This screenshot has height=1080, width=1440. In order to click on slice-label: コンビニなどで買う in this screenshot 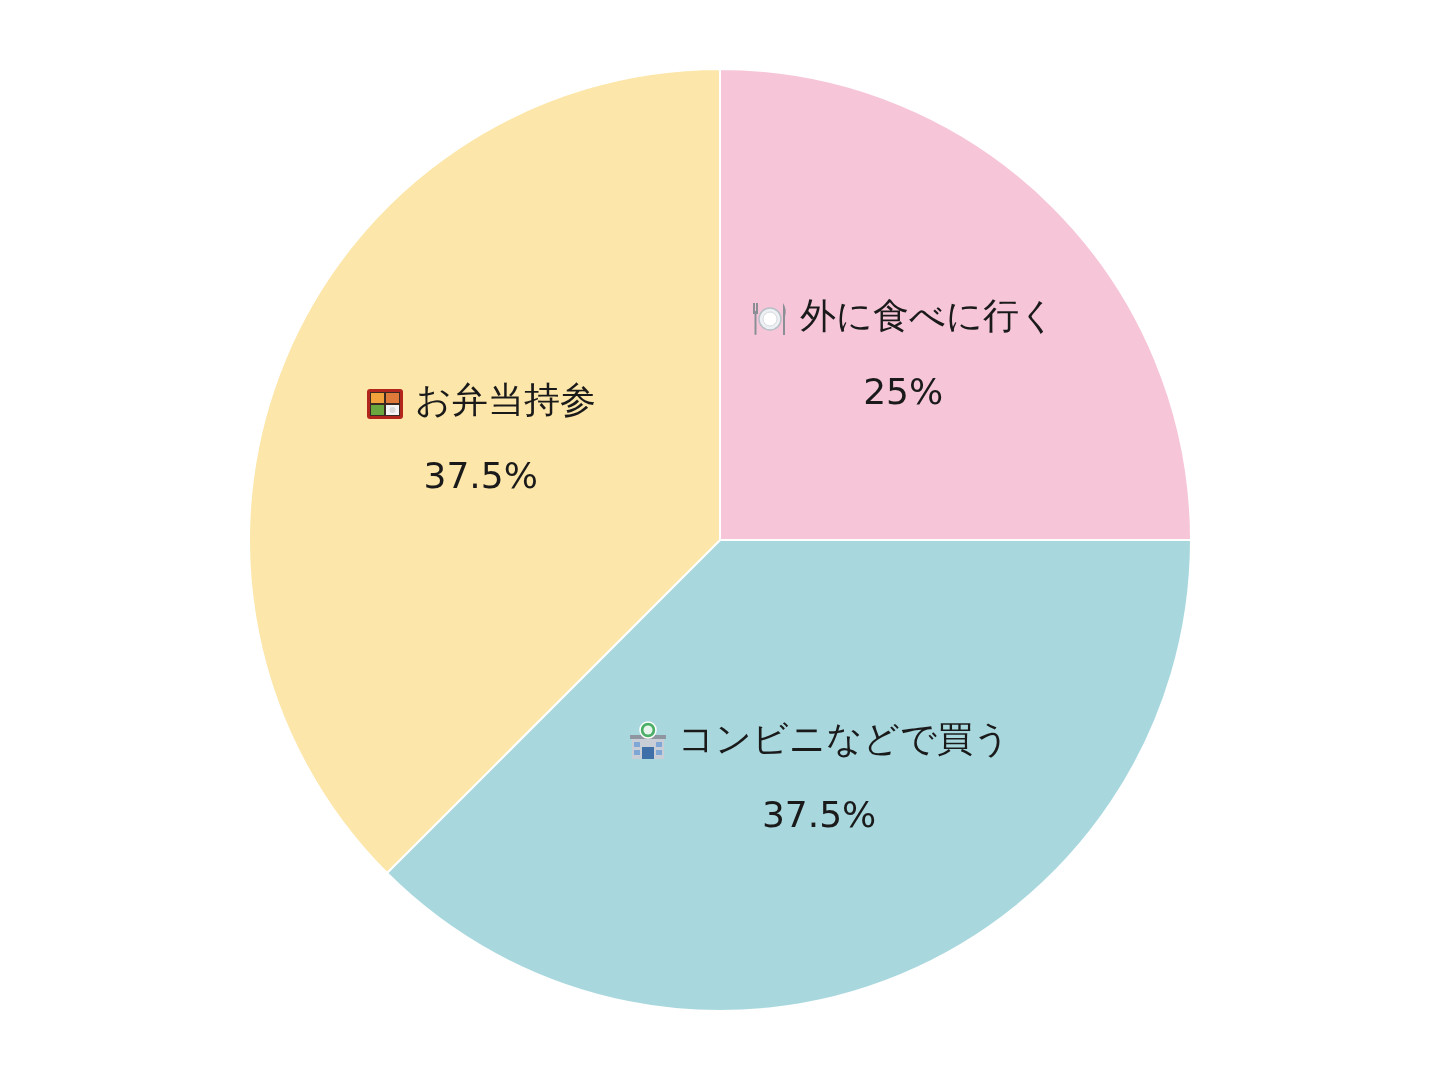, I will do `click(844, 738)`.